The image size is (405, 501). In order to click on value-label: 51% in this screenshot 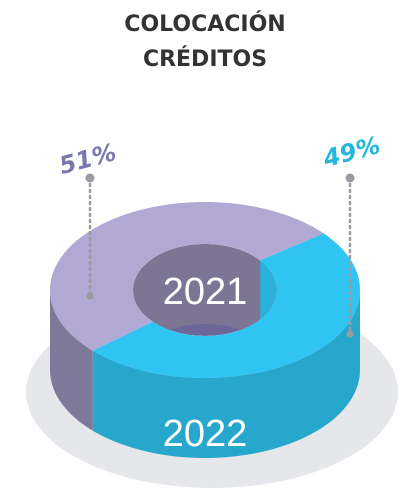, I will do `click(87, 159)`.